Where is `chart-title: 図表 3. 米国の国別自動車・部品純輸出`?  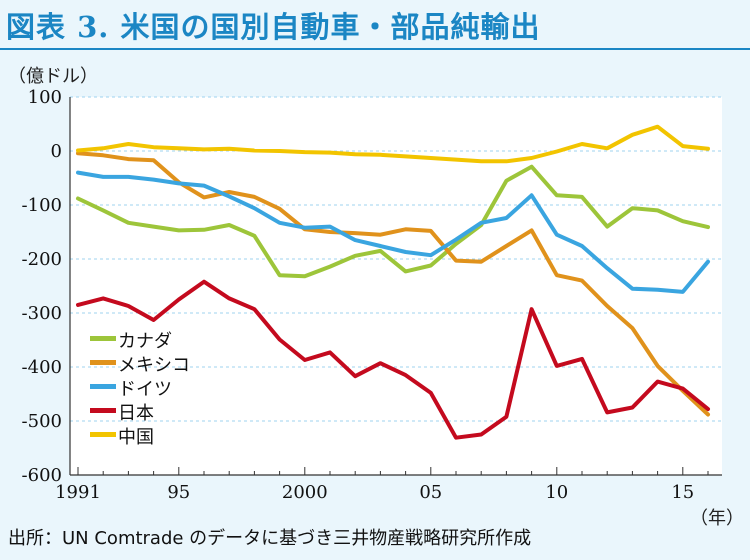
chart-title: 図表 3. 米国の国別自動車・部品純輸出 is located at coordinates (273, 27).